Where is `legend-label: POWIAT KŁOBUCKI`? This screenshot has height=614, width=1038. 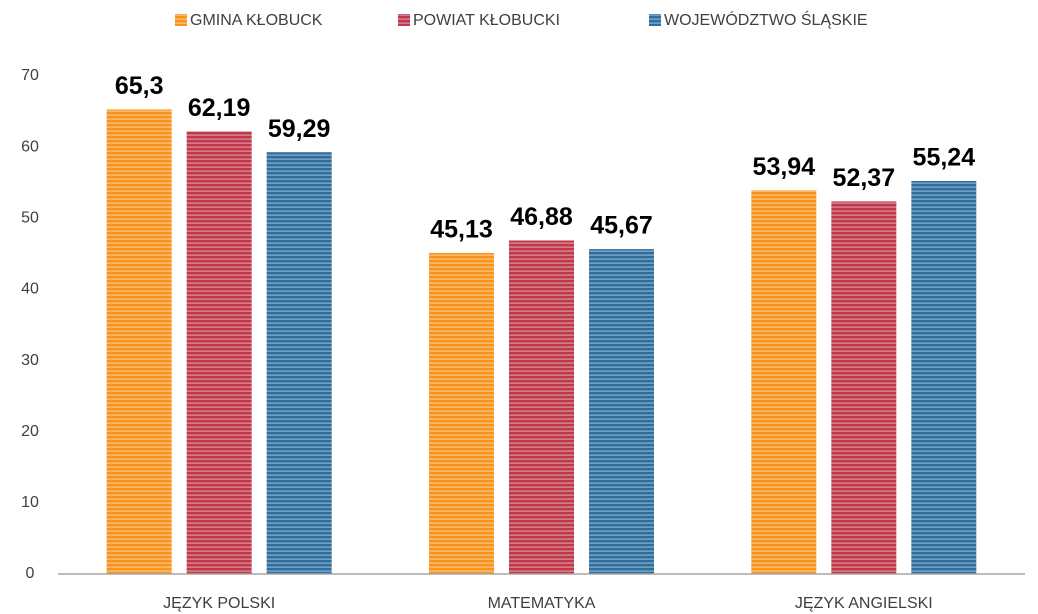 legend-label: POWIAT KŁOBUCKI is located at coordinates (486, 20).